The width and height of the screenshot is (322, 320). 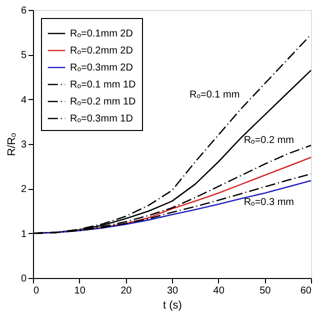 What do you see at coordinates (103, 102) in the screenshot?
I see `legend-label: Rₒ=0.2 mm 1D` at bounding box center [103, 102].